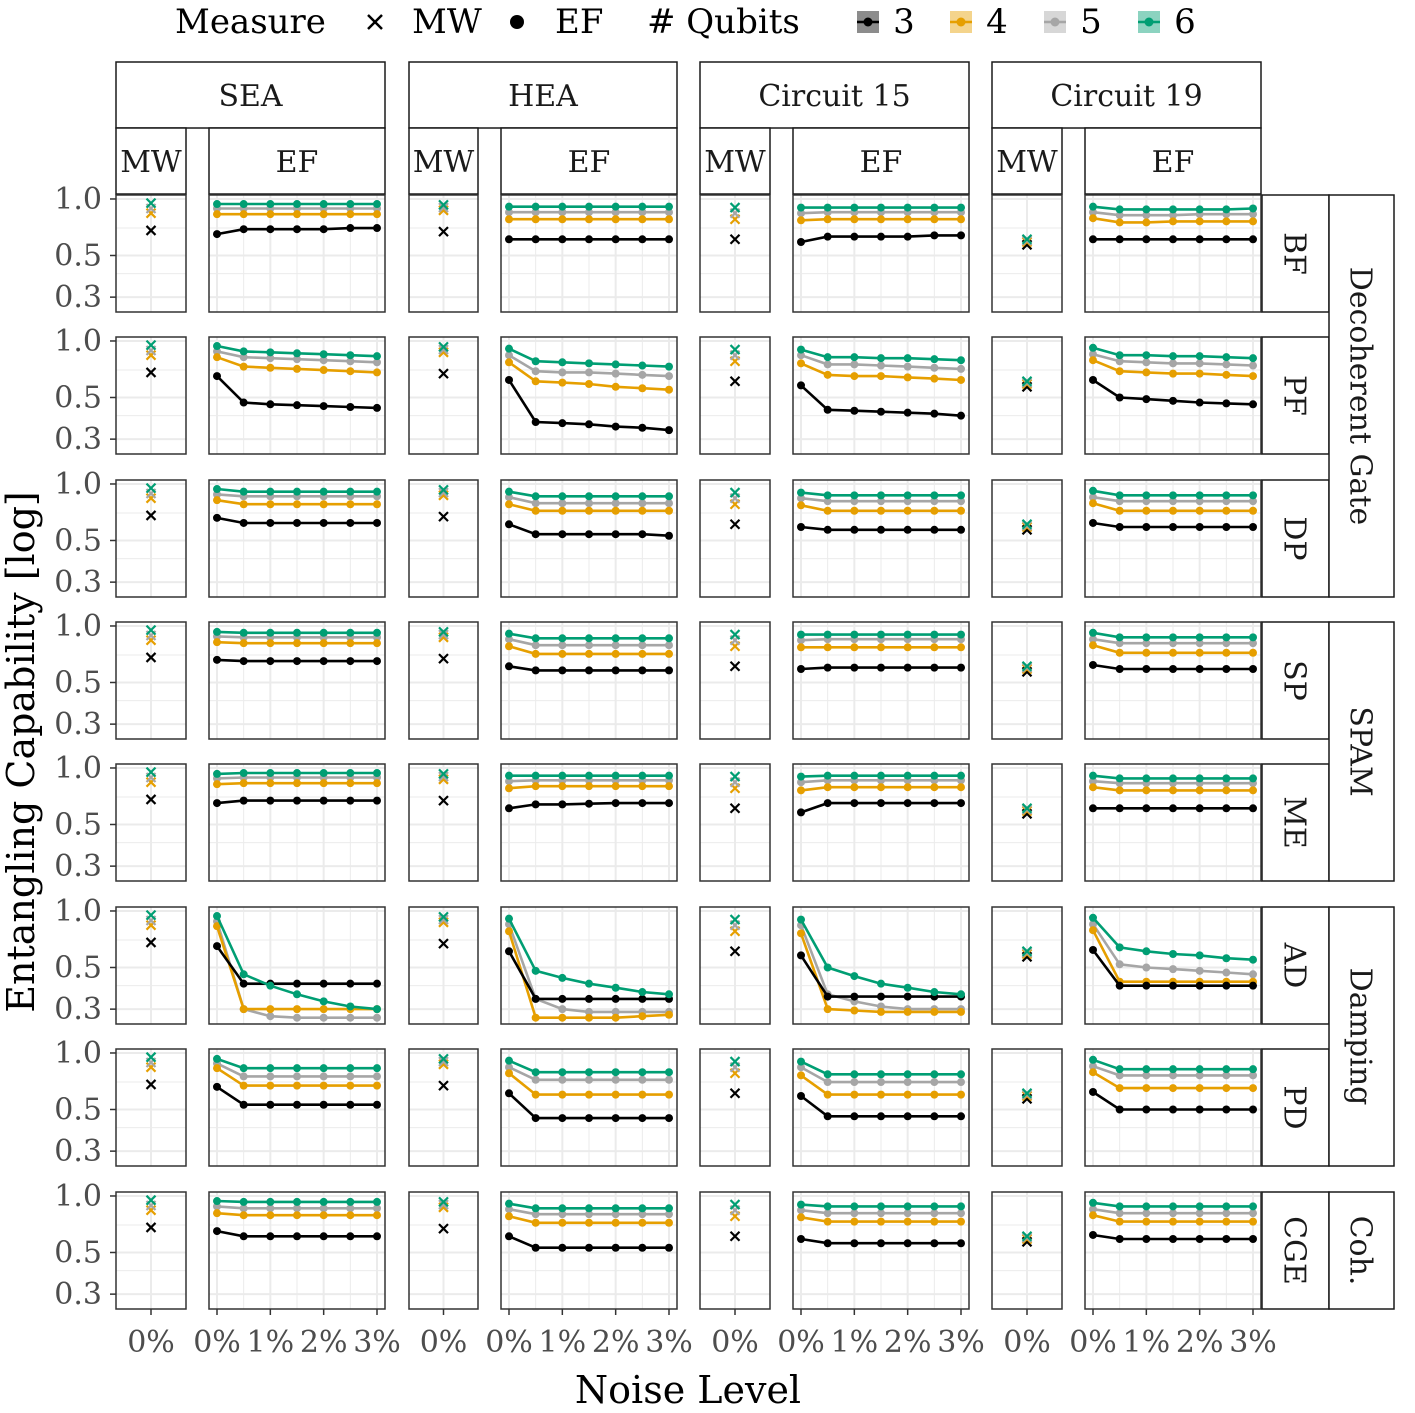 This screenshot has height=1413, width=1415. Describe the element at coordinates (217, 1342) in the screenshot. I see `x-tick-label: 0%` at that location.